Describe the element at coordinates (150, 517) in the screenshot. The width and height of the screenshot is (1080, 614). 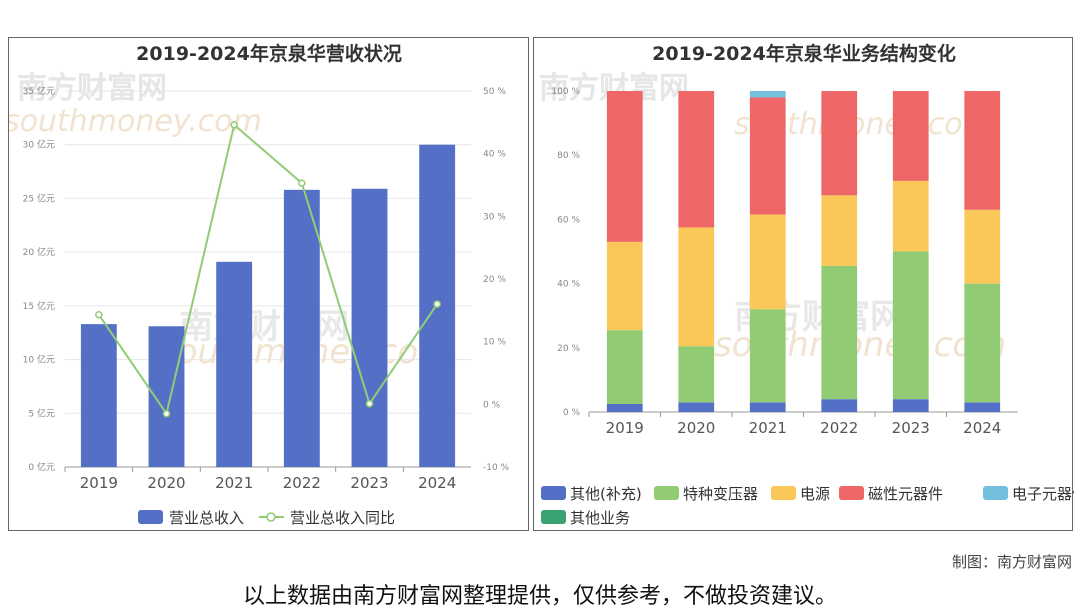
I see `legend-swatch-revenue` at that location.